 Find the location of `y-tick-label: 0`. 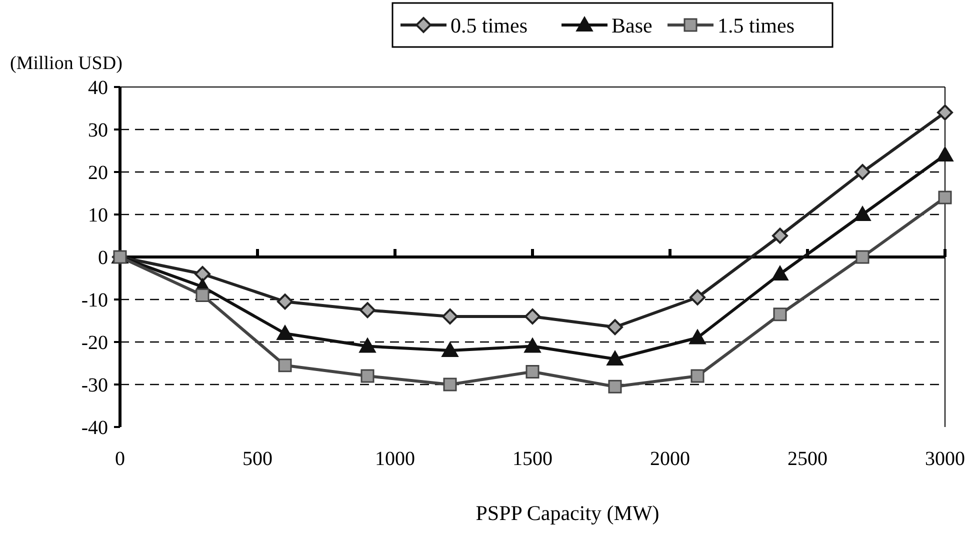

y-tick-label: 0 is located at coordinates (103, 258).